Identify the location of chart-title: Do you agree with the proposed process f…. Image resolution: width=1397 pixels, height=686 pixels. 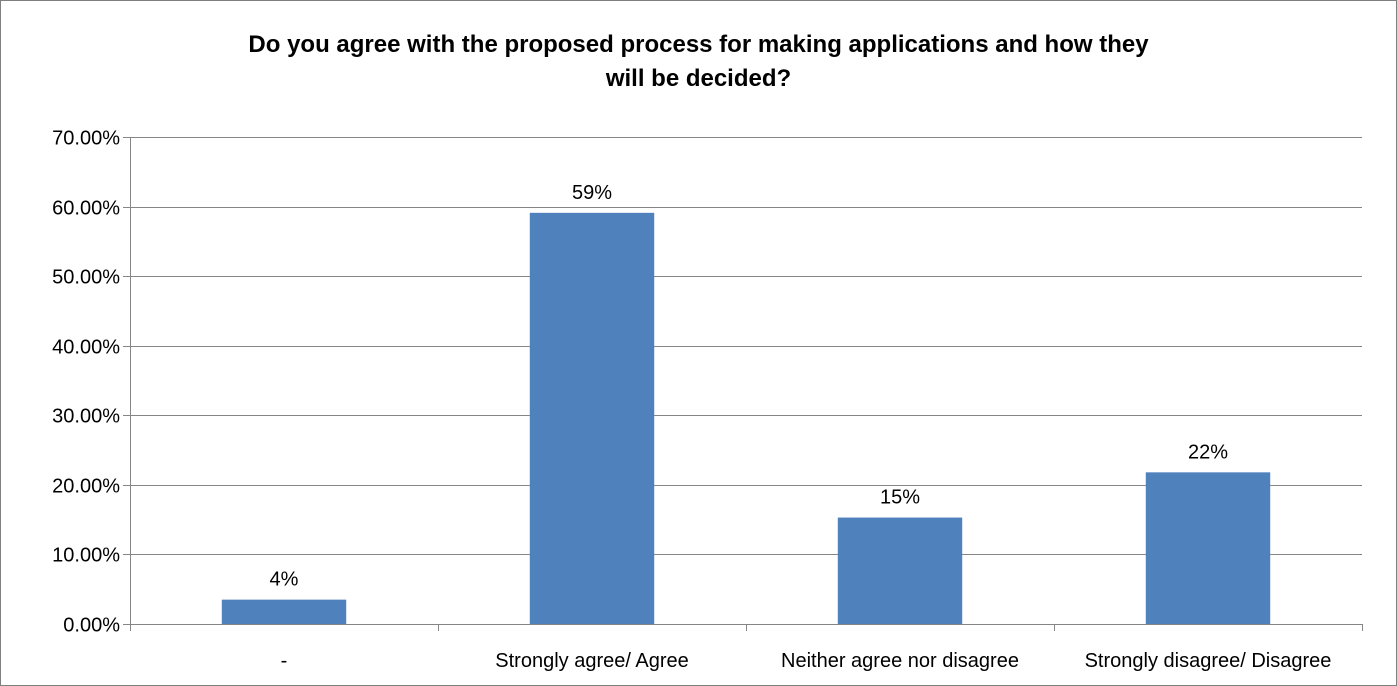
(698, 62).